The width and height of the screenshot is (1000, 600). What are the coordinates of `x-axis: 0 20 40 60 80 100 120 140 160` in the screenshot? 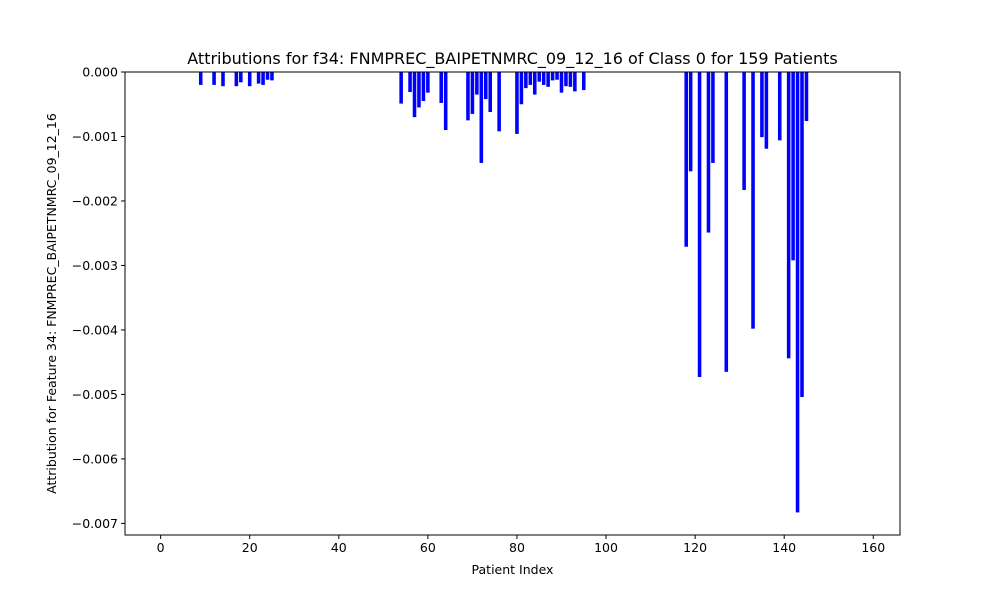 It's located at (521, 545).